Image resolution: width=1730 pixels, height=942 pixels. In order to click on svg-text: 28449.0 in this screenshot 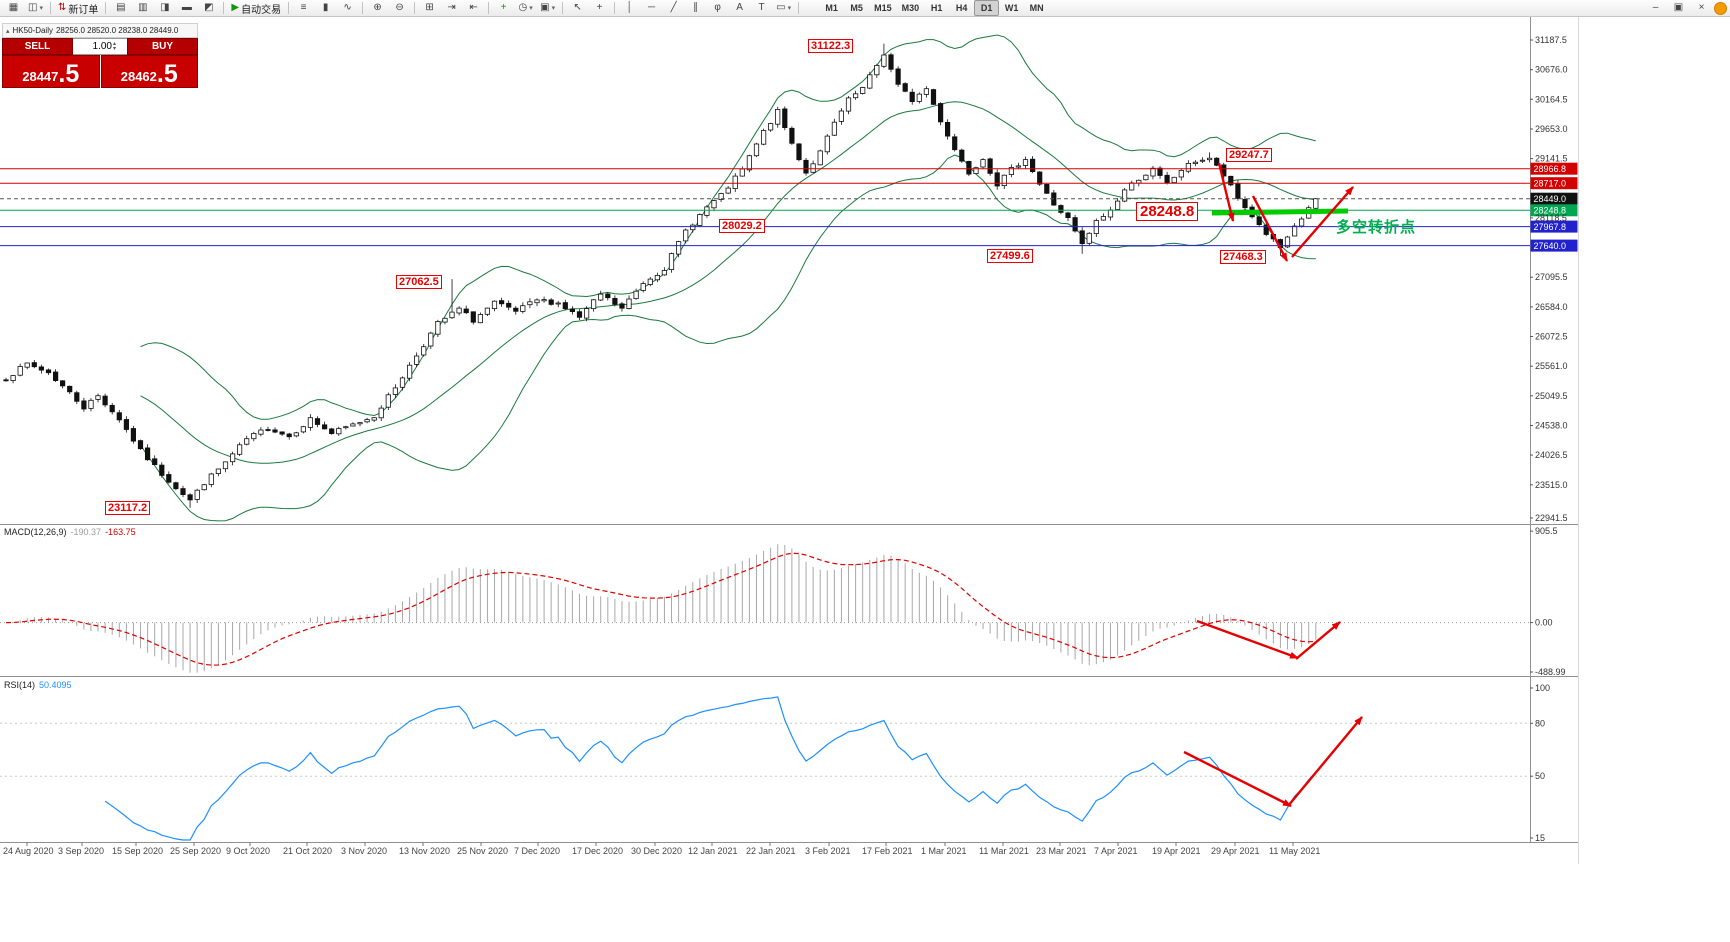, I will do `click(1550, 199)`.